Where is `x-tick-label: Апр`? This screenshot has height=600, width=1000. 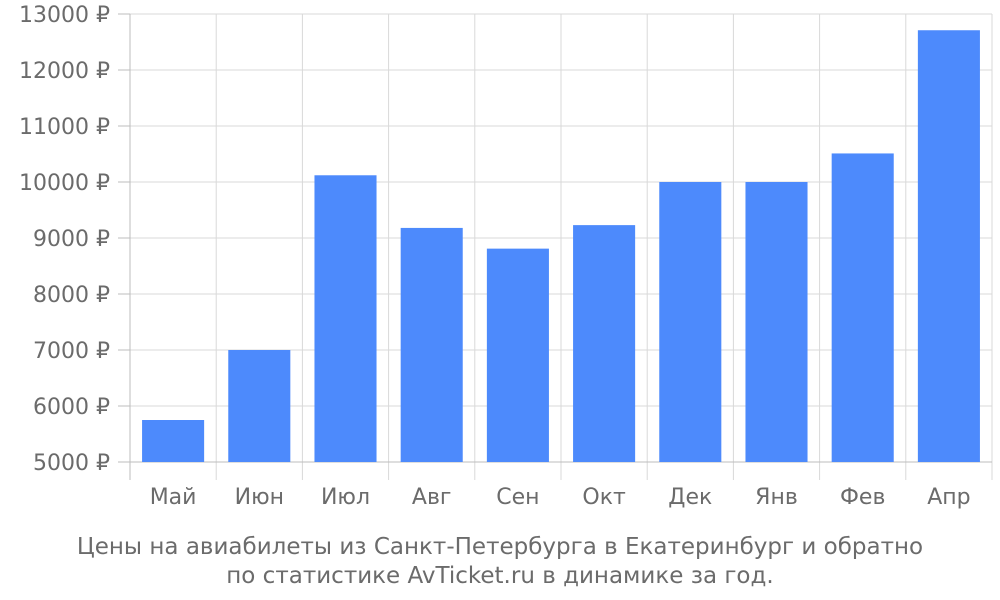 x-tick-label: Апр is located at coordinates (948, 497).